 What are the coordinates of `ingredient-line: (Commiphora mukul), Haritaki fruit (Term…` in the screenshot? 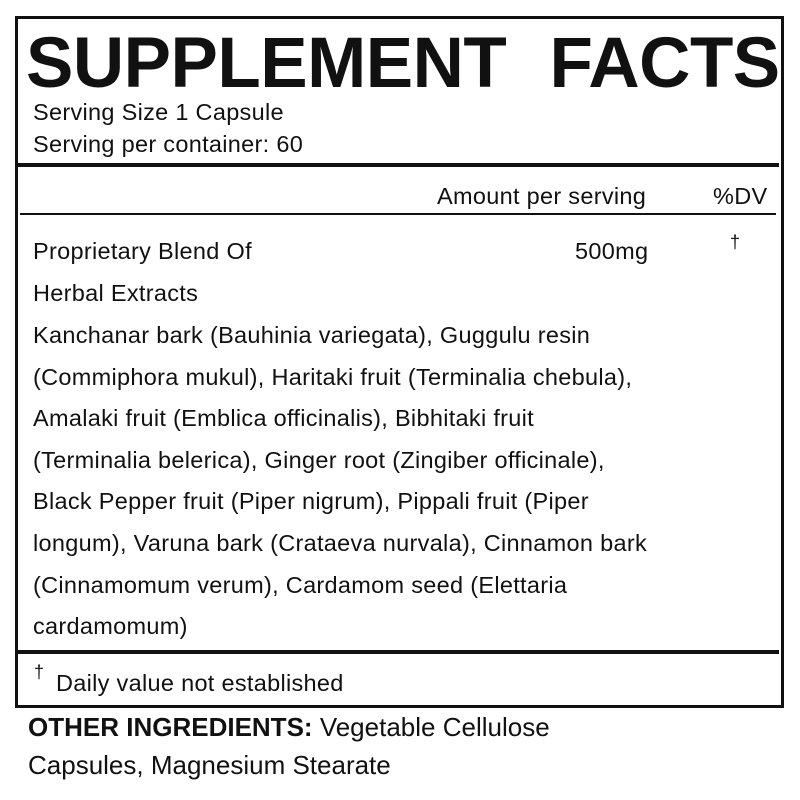 It's located at (333, 376).